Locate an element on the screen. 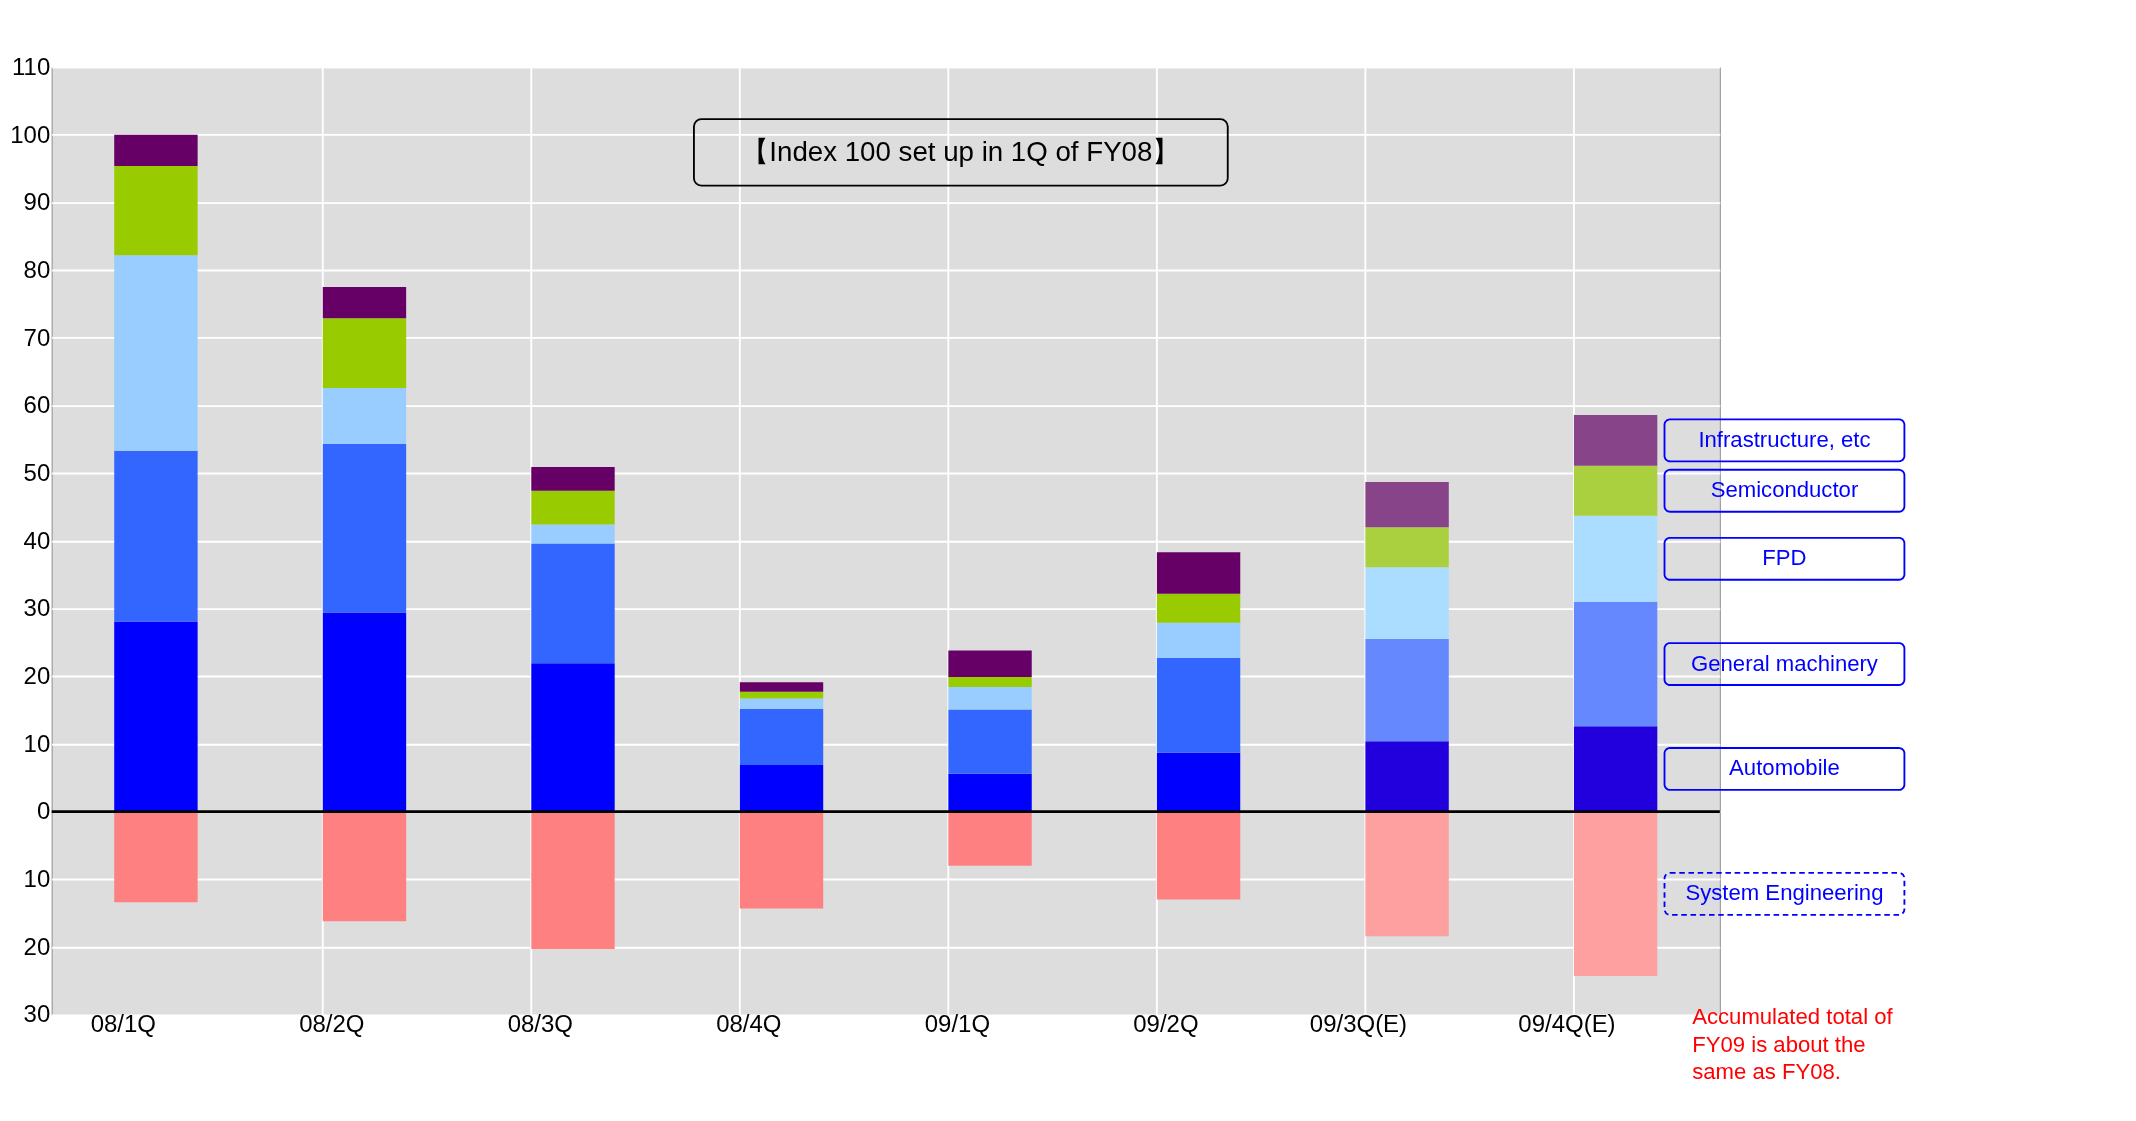 The image size is (2136, 1121). x-tick-label: 08/4Q is located at coordinates (749, 1023).